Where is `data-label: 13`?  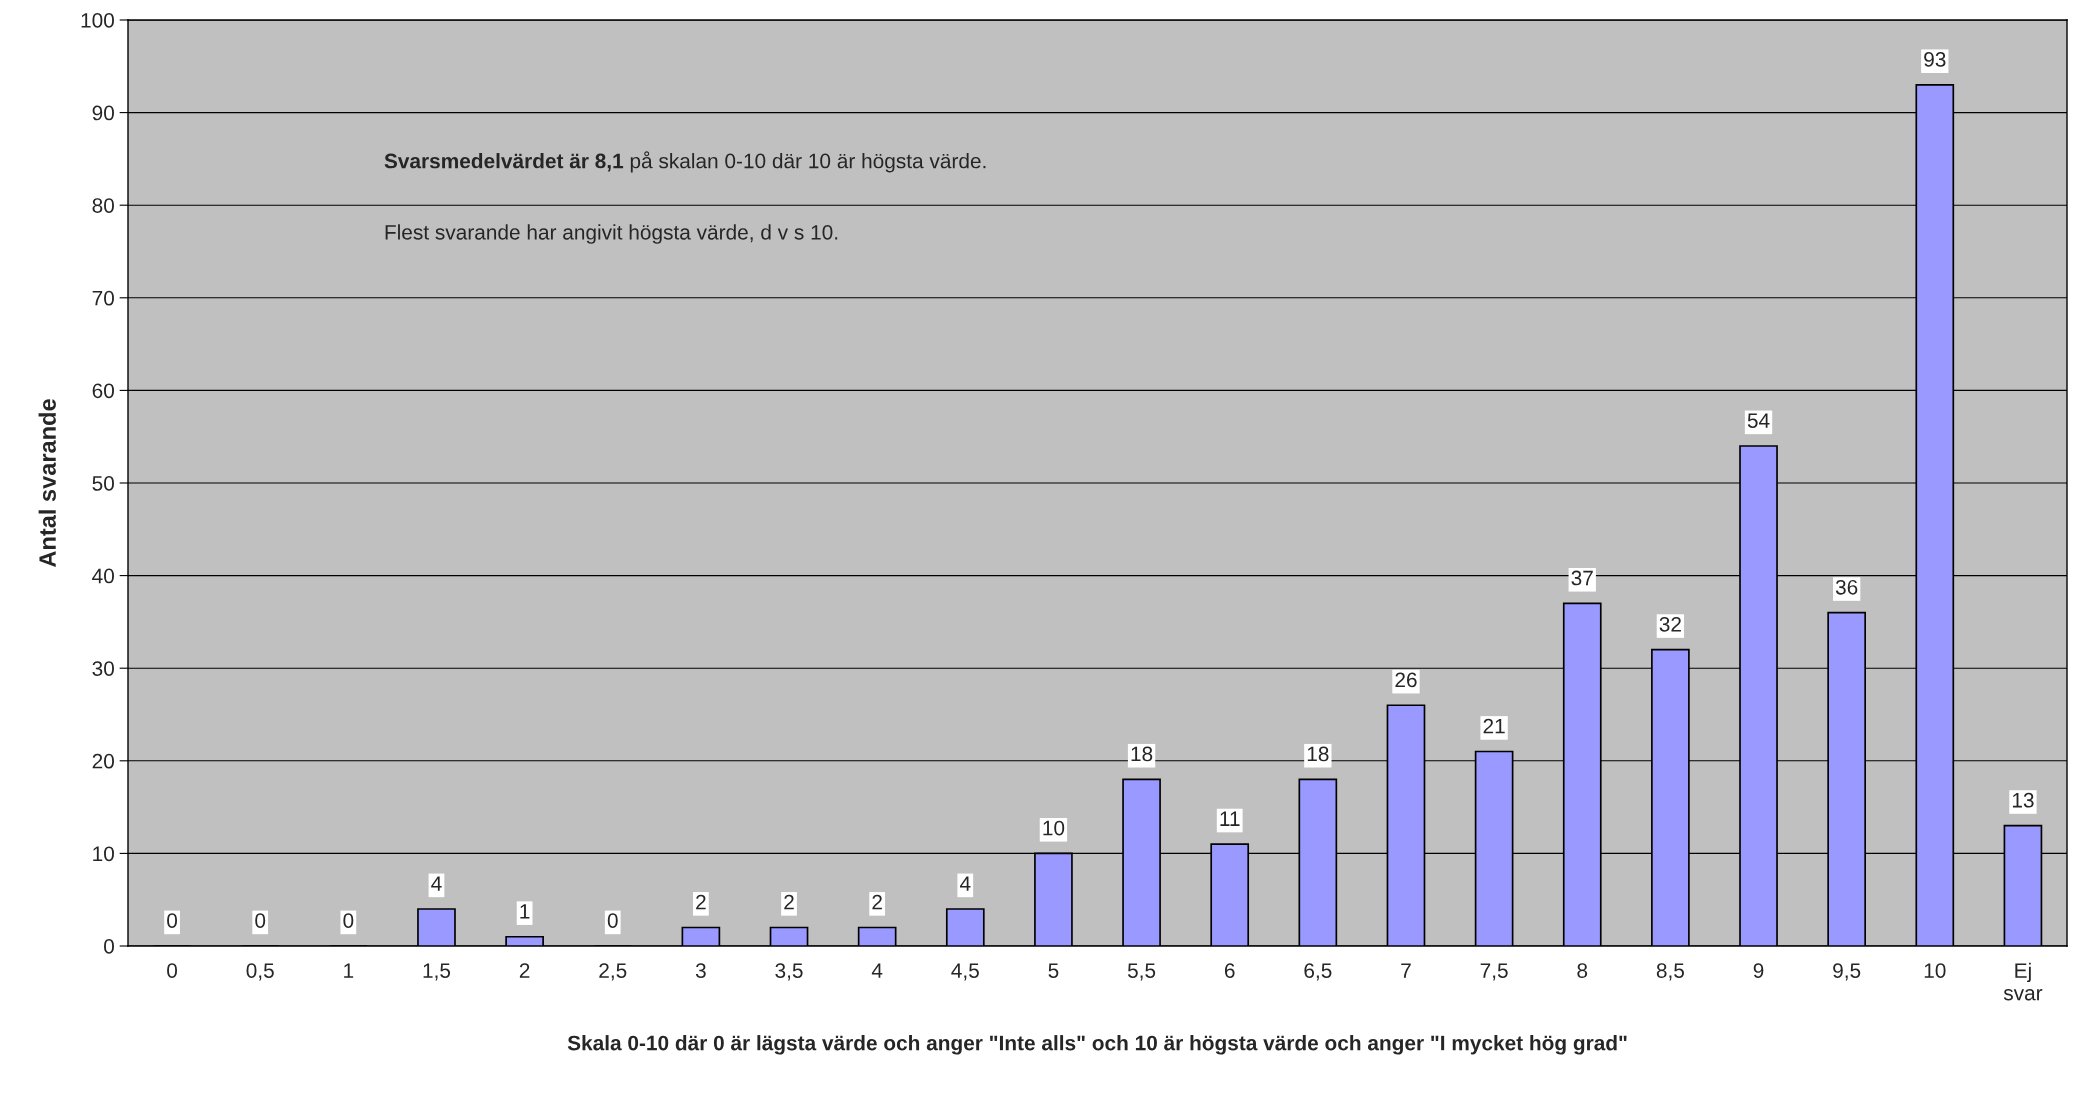
data-label: 13 is located at coordinates (2023, 800).